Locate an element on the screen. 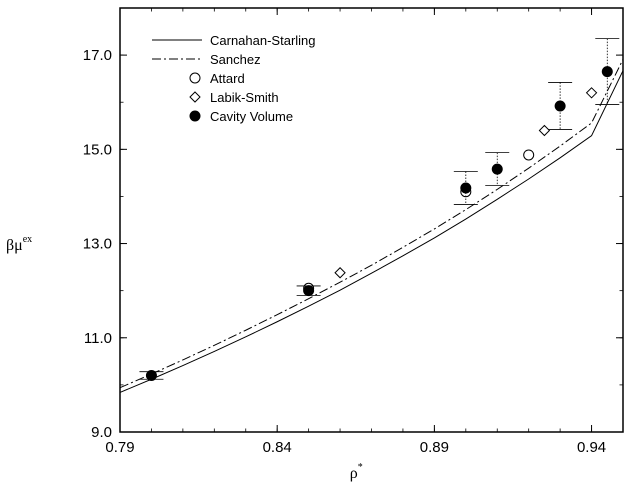 The height and width of the screenshot is (483, 637). x-tick-label: 0.89 is located at coordinates (434, 447).